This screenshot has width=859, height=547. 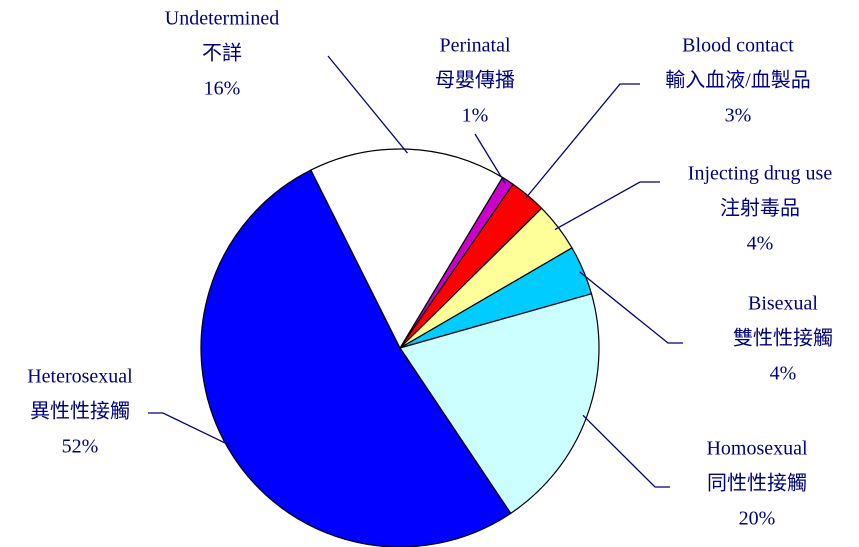 What do you see at coordinates (80, 377) in the screenshot?
I see `slice-label: Heterosexual` at bounding box center [80, 377].